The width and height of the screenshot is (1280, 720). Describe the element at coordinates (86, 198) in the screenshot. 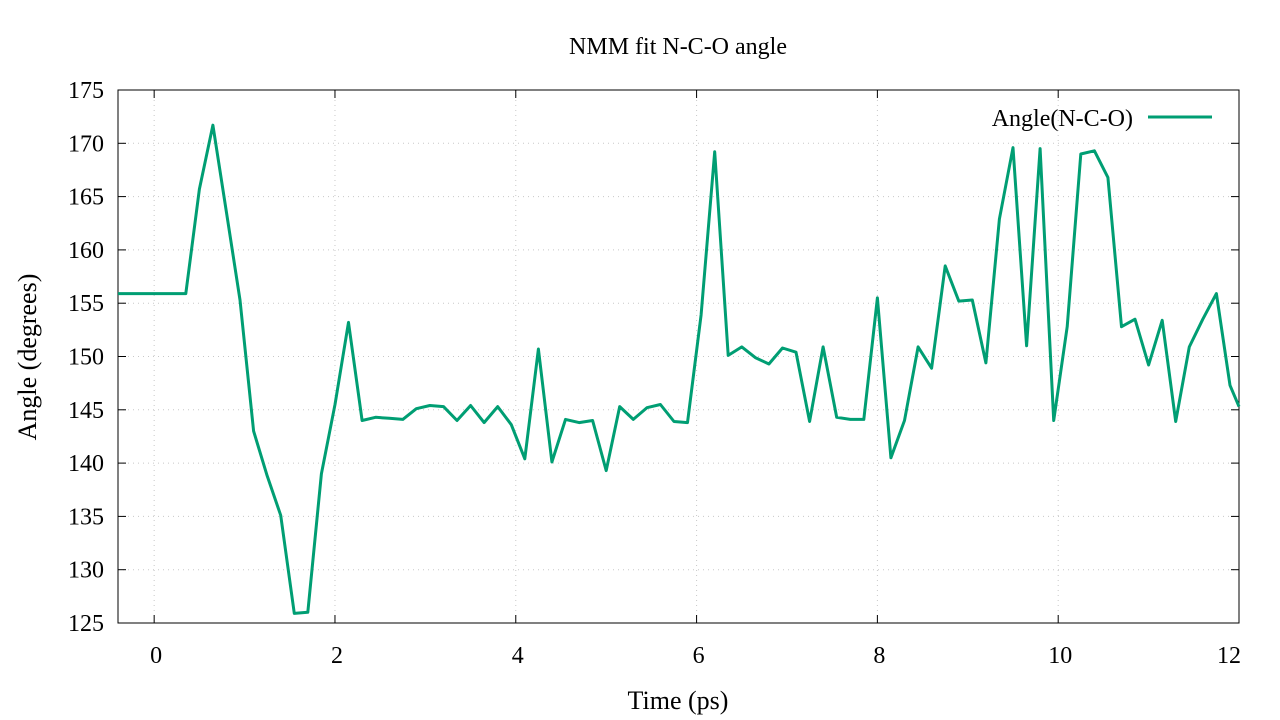

I see `y-tick-label: 165` at that location.